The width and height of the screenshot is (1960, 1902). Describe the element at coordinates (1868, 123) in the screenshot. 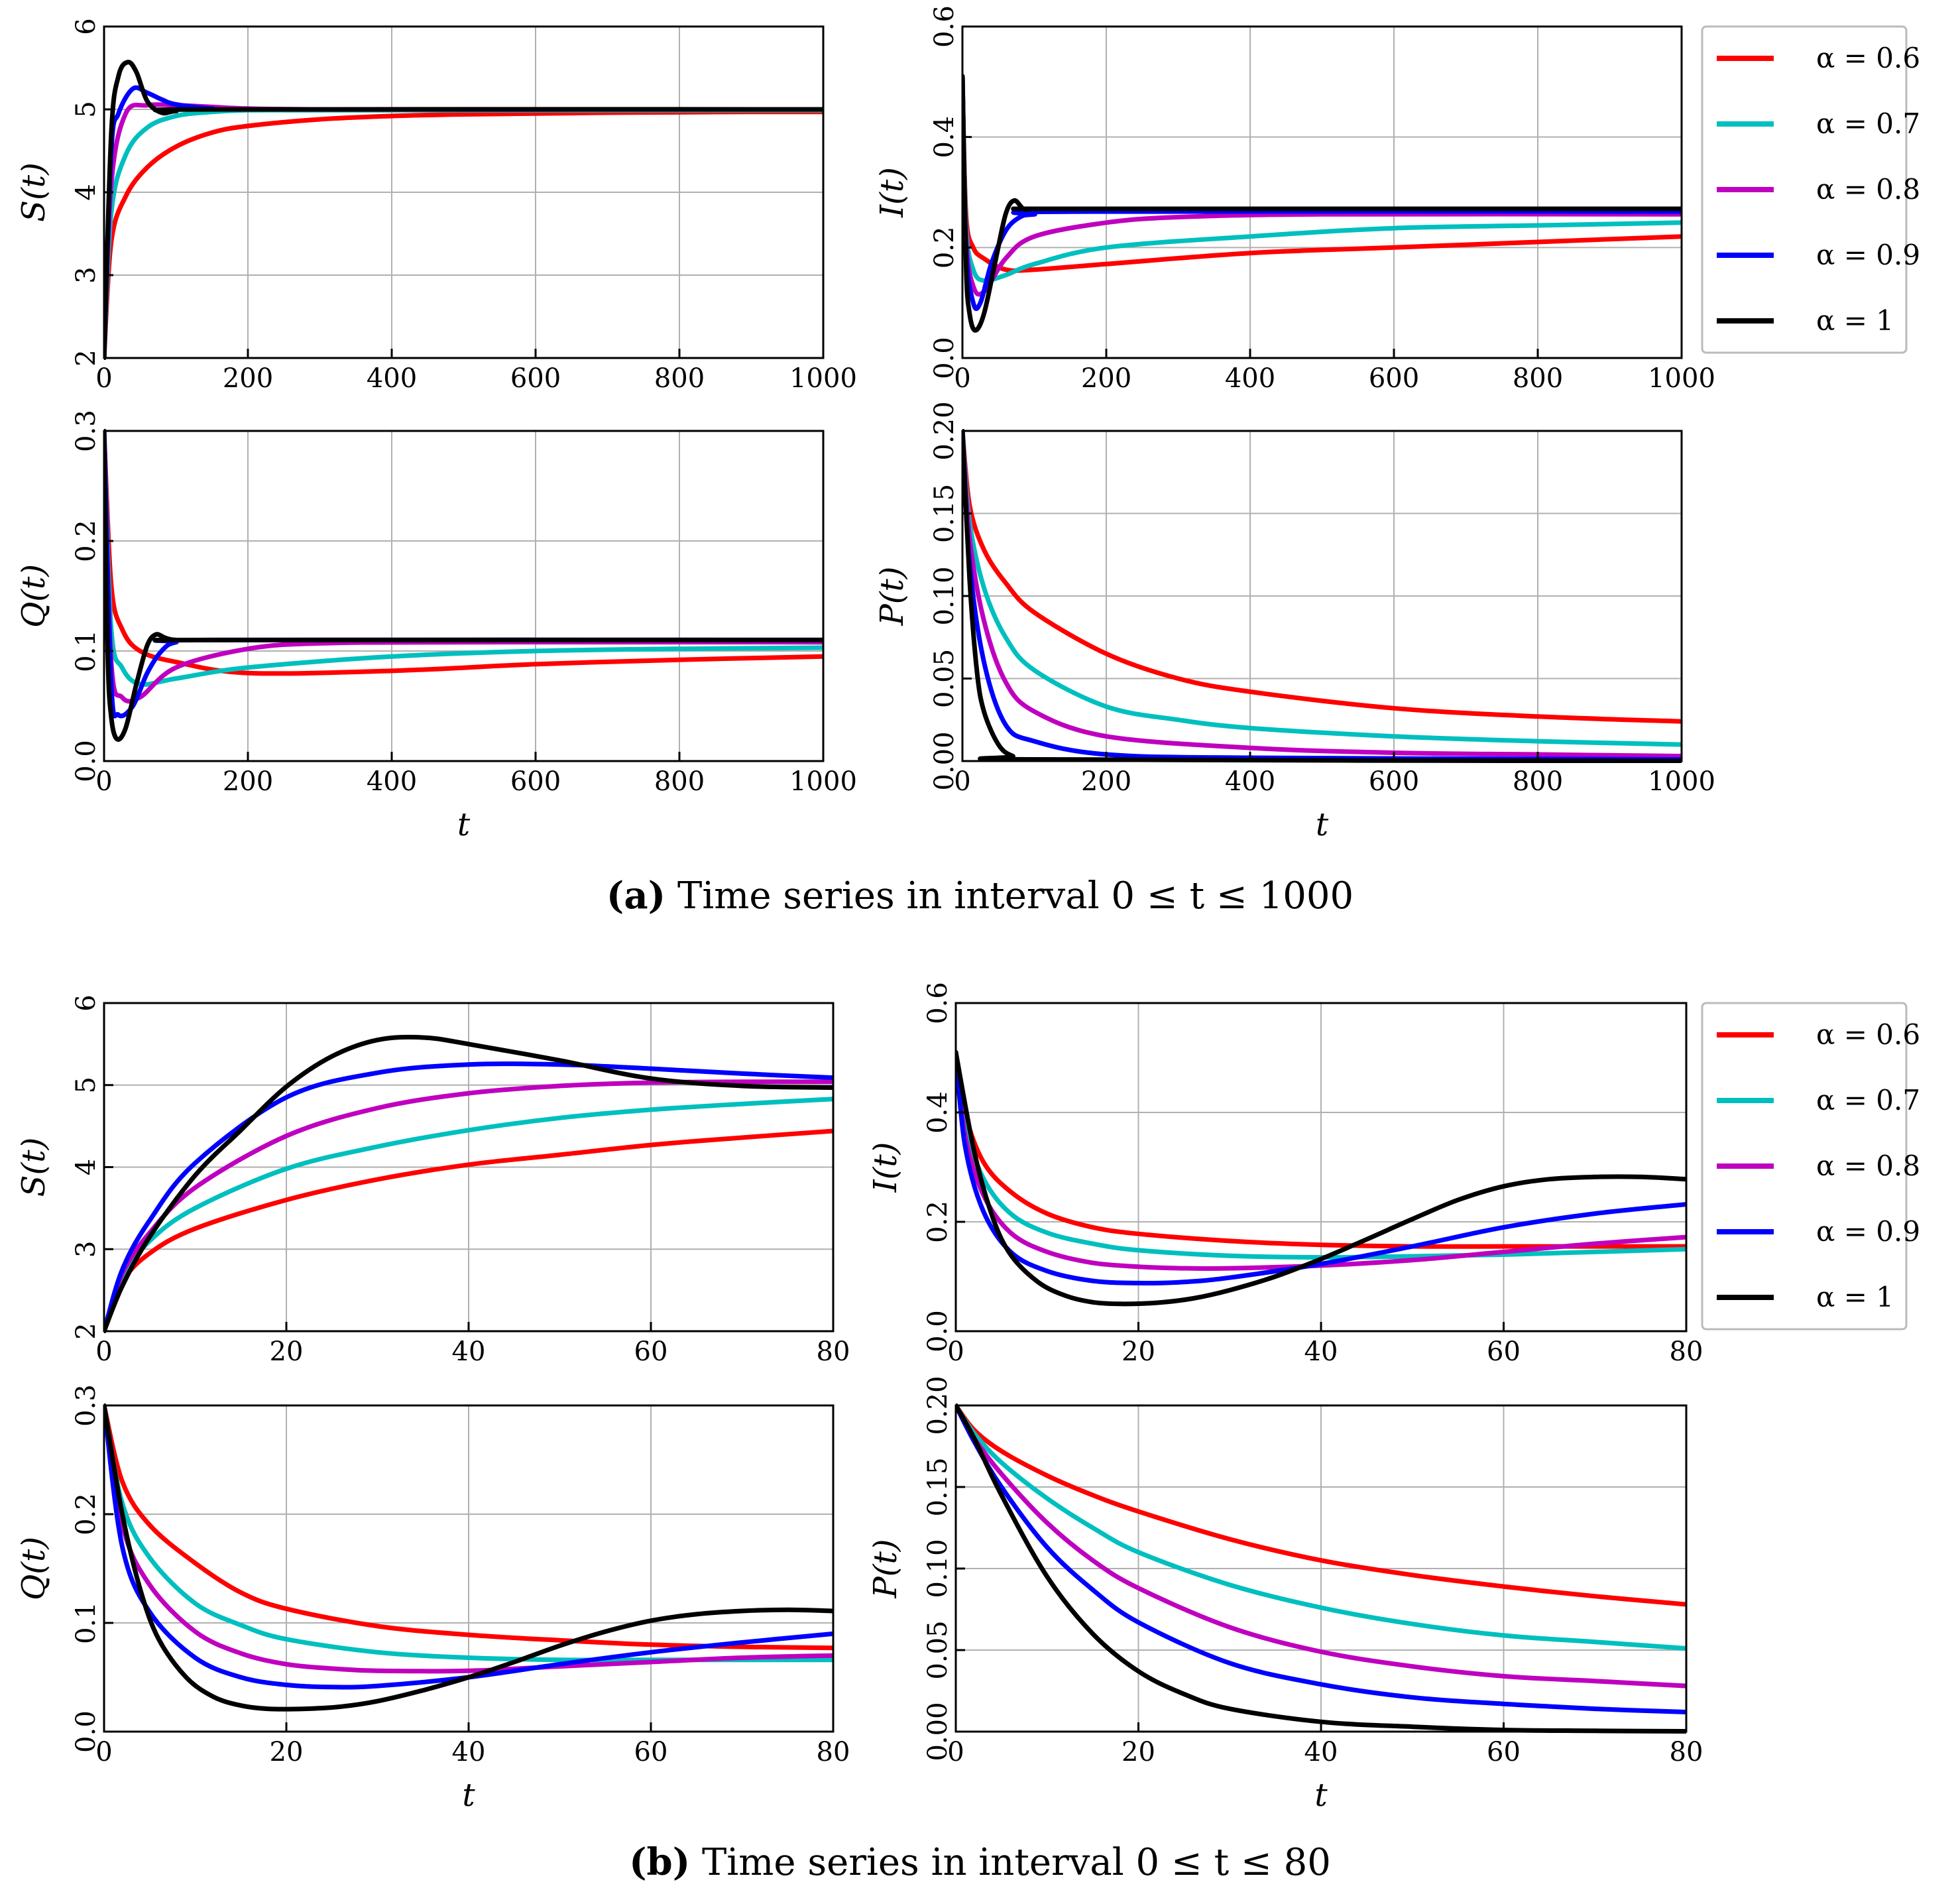

I see `legend-label: α = 0.7` at that location.